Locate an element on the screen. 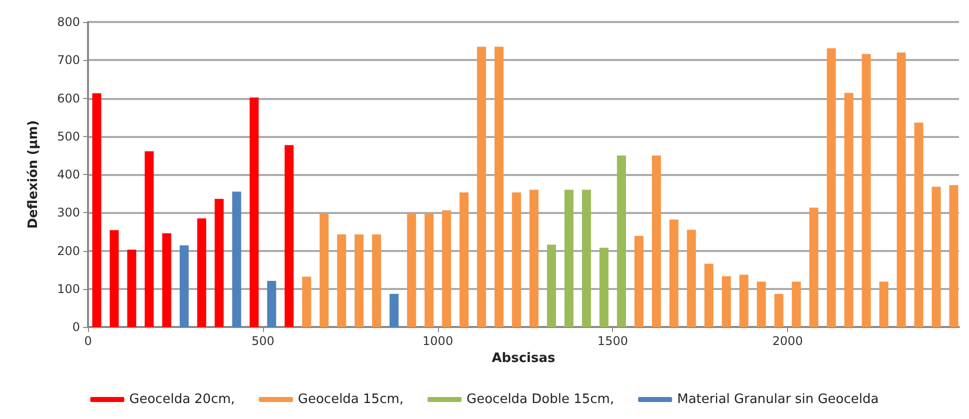 This screenshot has height=419, width=969. x-tick-label: 1500 is located at coordinates (612, 341).